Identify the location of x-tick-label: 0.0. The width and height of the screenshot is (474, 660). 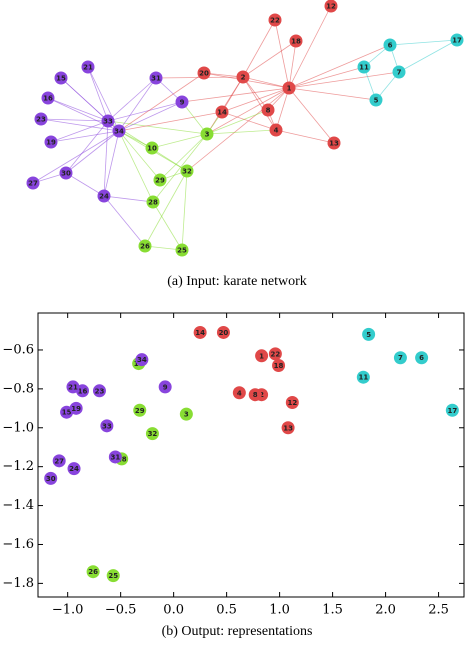
(173, 610).